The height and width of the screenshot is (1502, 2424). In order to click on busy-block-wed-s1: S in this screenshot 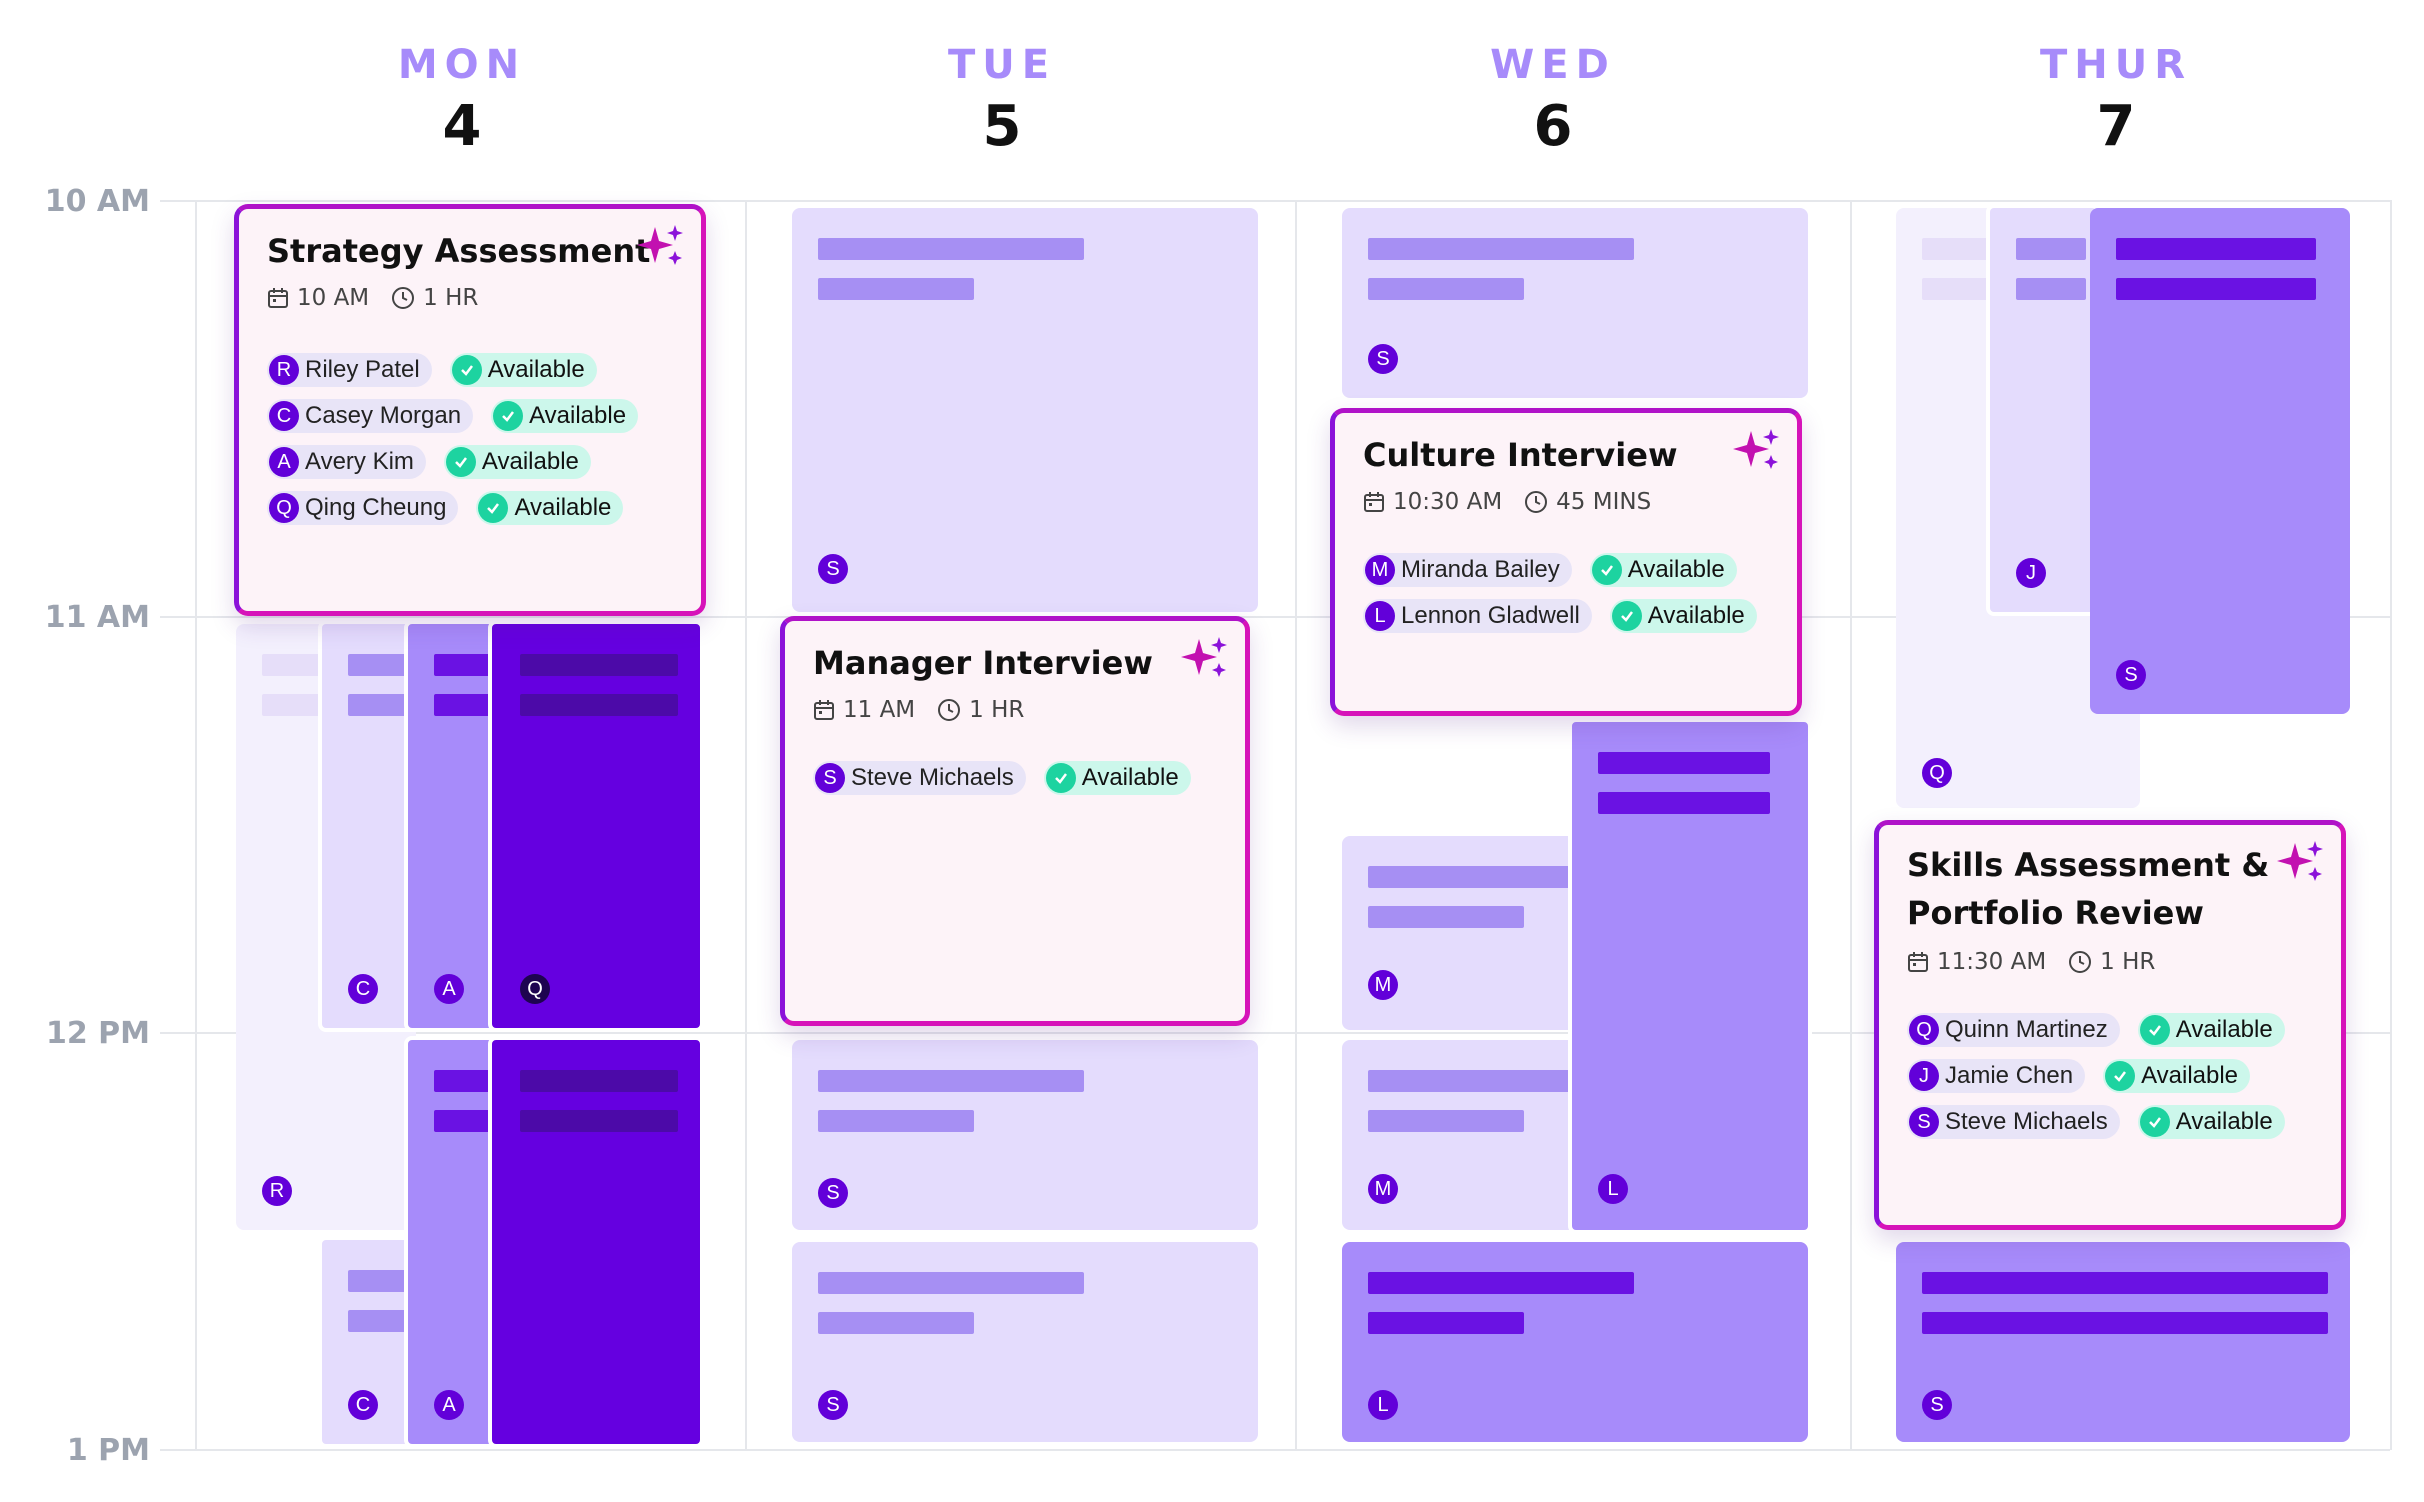, I will do `click(1575, 303)`.